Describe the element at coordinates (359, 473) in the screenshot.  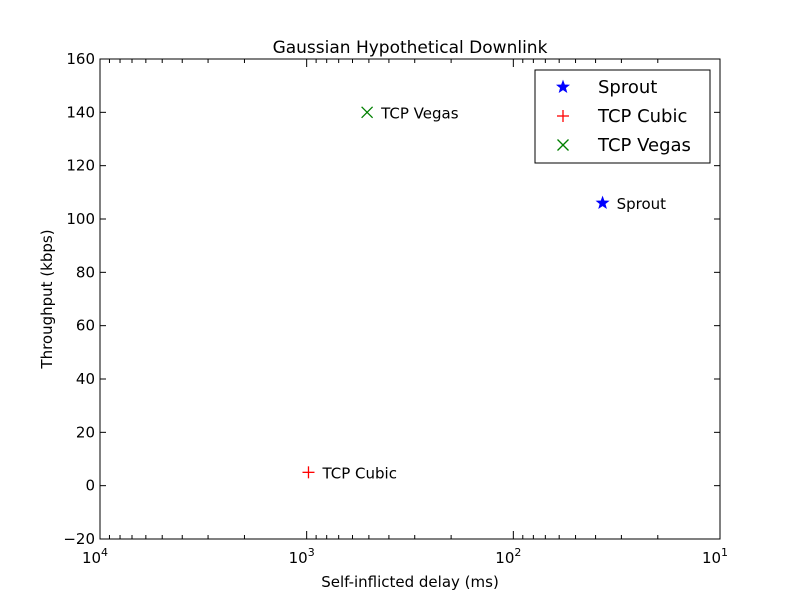
I see `point-annotation: TCP Cubic` at that location.